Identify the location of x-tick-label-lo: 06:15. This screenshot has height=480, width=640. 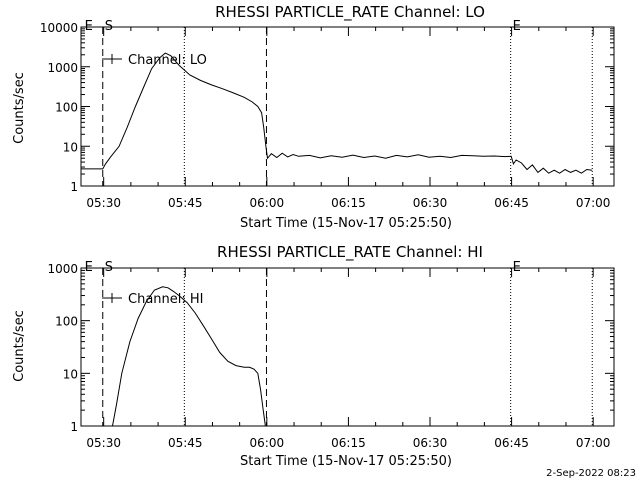
(348, 203).